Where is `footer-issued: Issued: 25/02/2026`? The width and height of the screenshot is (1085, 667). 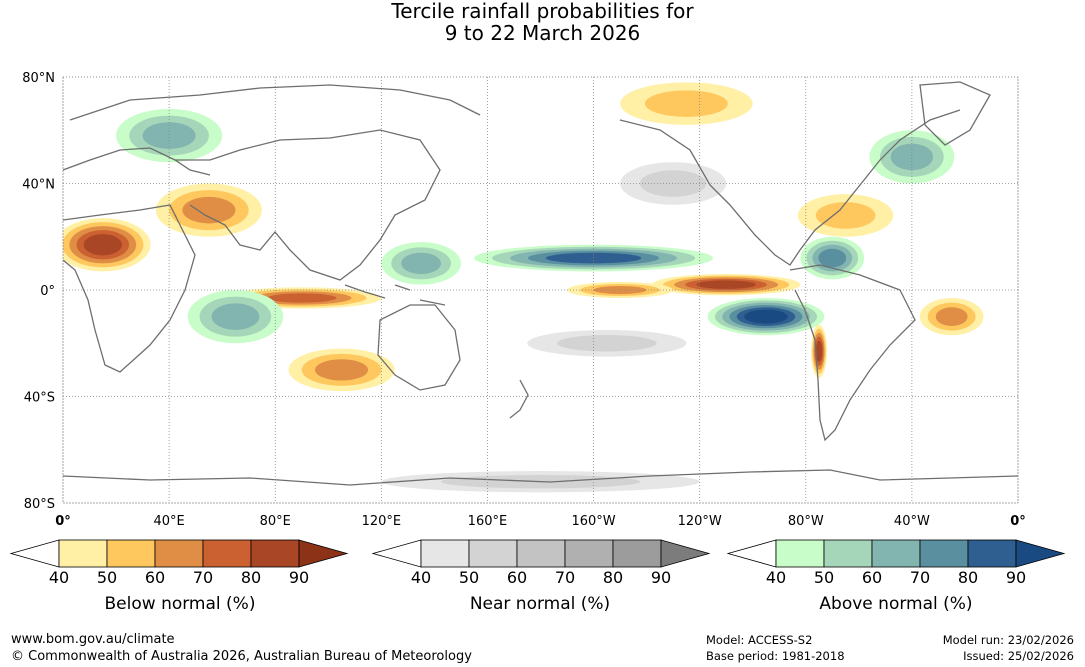
footer-issued: Issued: 25/02/2026 is located at coordinates (1018, 656).